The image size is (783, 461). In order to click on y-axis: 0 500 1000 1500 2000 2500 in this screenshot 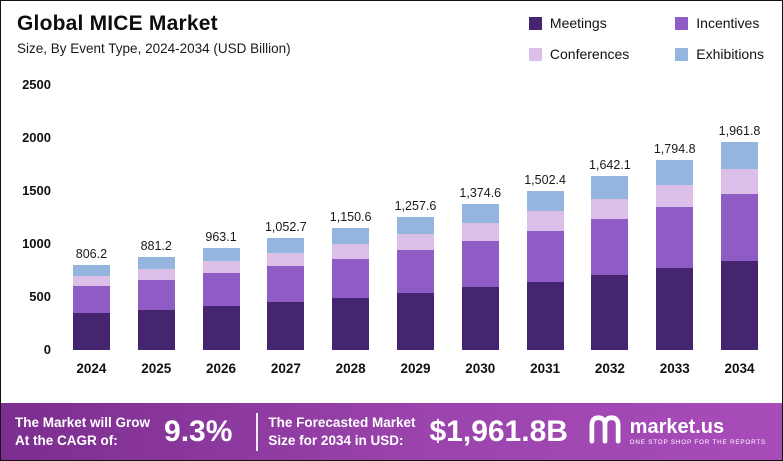, I will do `click(32, 226)`.